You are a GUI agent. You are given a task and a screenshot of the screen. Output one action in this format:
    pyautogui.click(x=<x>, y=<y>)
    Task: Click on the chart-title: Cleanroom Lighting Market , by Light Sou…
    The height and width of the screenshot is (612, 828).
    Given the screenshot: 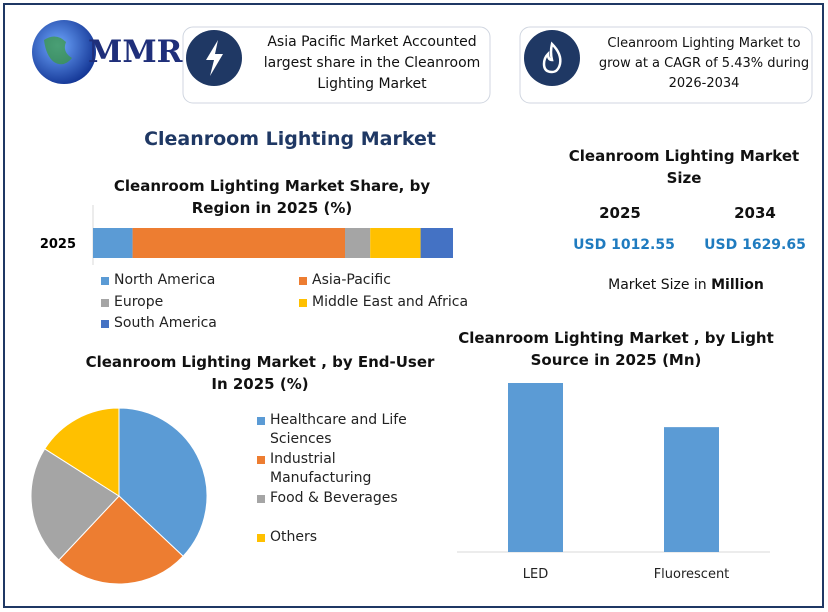 What is the action you would take?
    pyautogui.click(x=616, y=349)
    